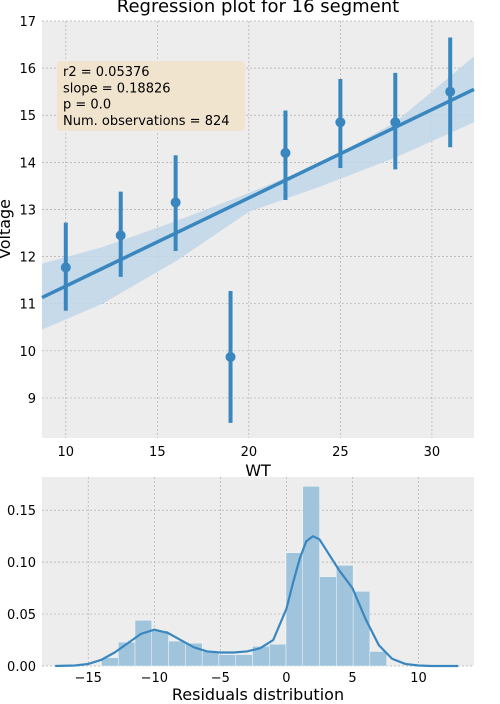 The height and width of the screenshot is (704, 500). Describe the element at coordinates (27, 352) in the screenshot. I see `y-tick-label: 10` at that location.